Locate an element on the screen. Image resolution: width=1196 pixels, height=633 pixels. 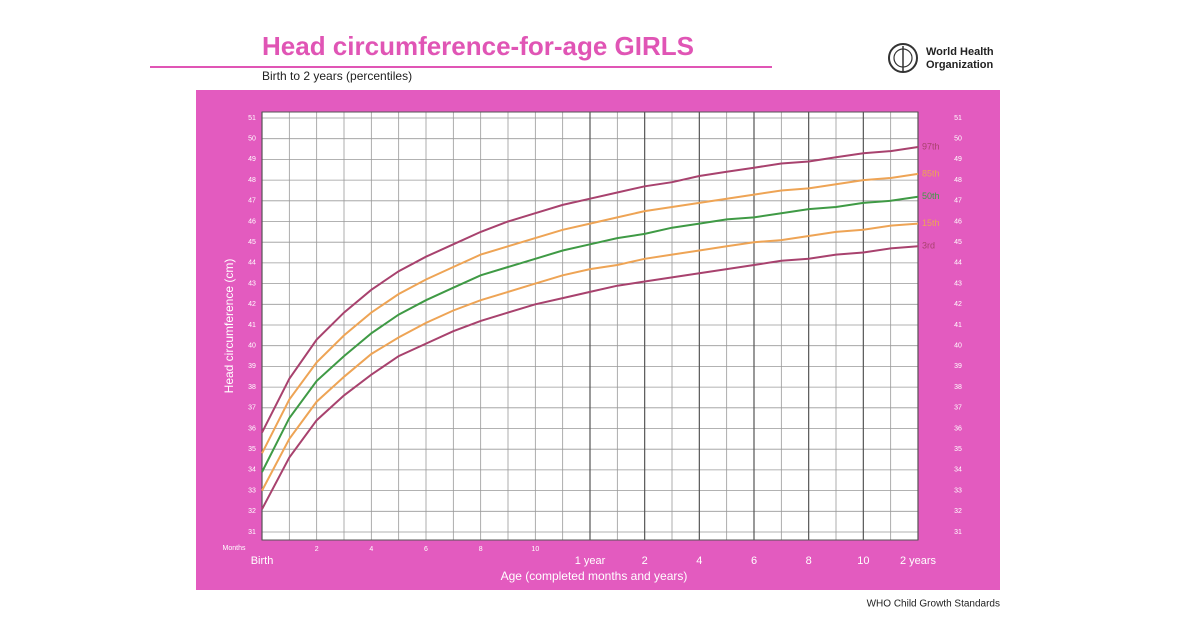
footer: WHO Child Growth Standards is located at coordinates (933, 604).